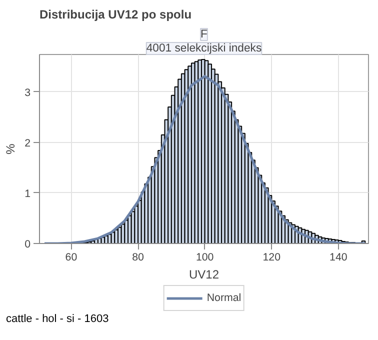 This screenshot has height=340, width=378. Describe the element at coordinates (204, 275) in the screenshot. I see `x-axis-title: UV12` at that location.